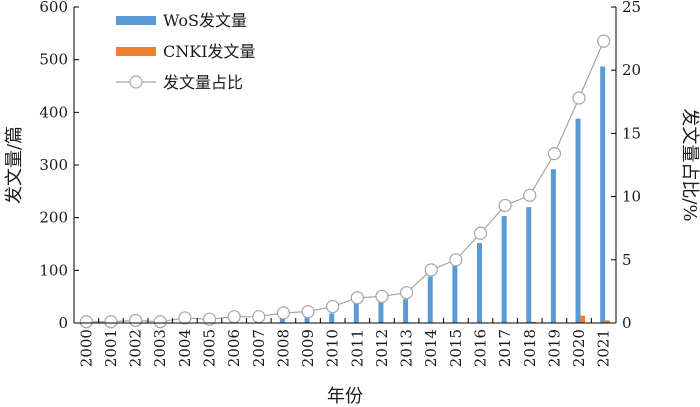 The width and height of the screenshot is (700, 407). I want to click on left-tick-label: 0, so click(63, 323).